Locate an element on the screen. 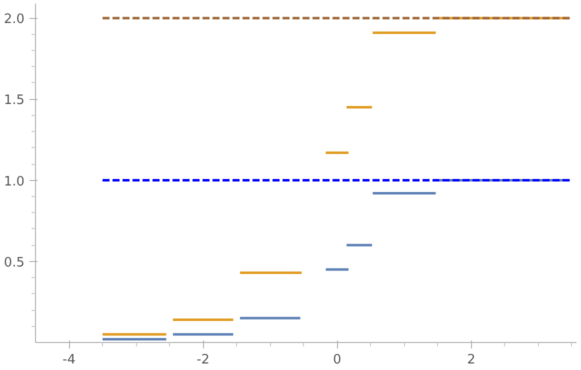 The height and width of the screenshot is (370, 581). x-tick-label: -4 is located at coordinates (69, 360).